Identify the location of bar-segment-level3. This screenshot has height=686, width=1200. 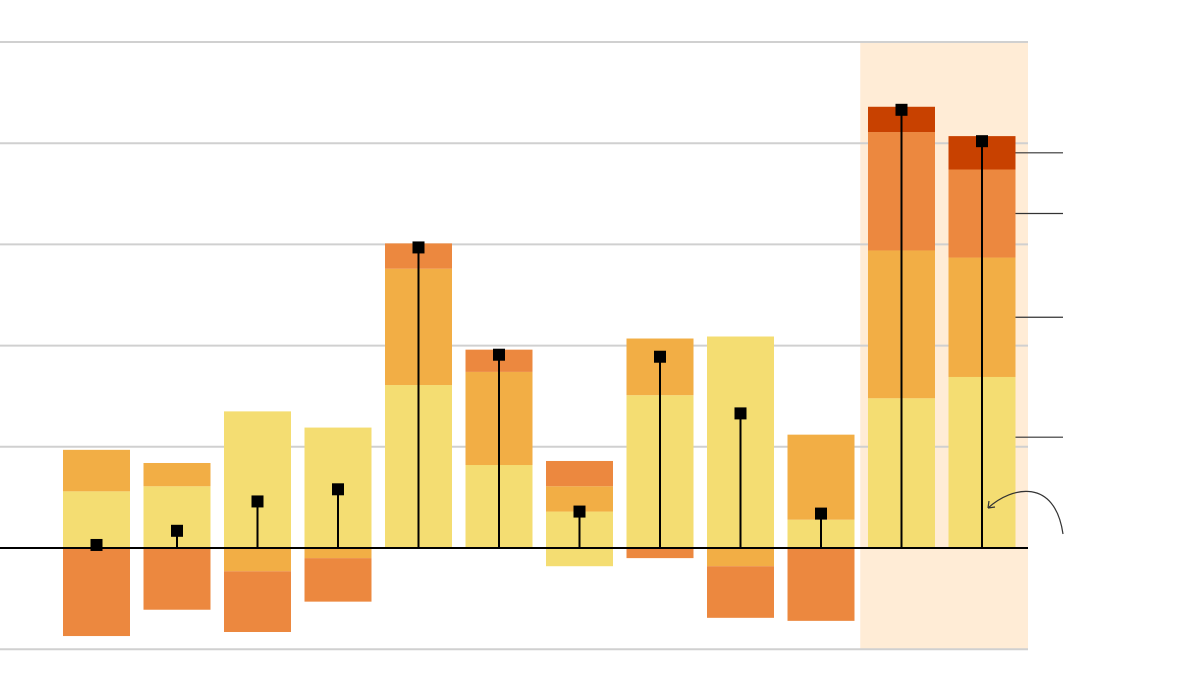
(579, 473).